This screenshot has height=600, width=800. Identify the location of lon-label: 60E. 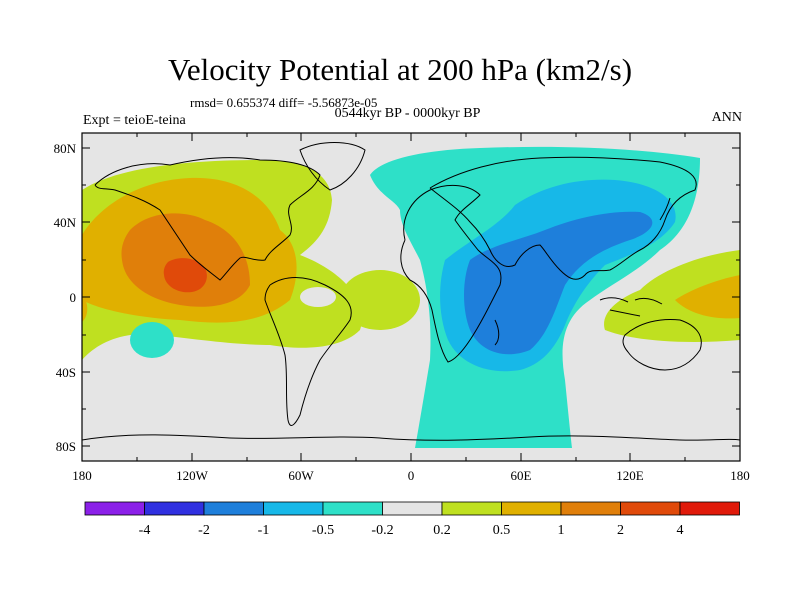
(521, 475).